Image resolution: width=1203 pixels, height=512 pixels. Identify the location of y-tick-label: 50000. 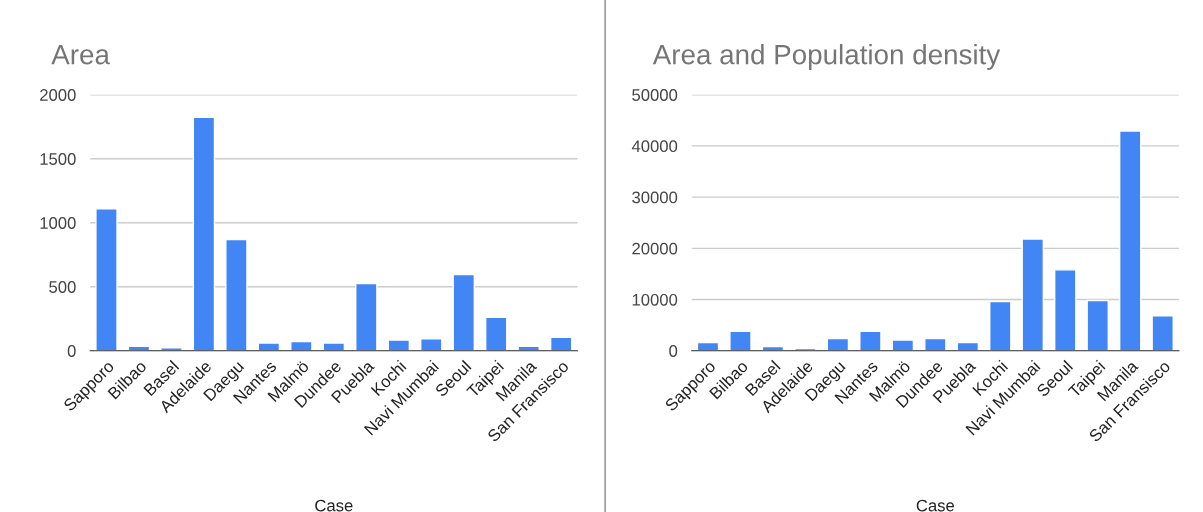
(655, 95).